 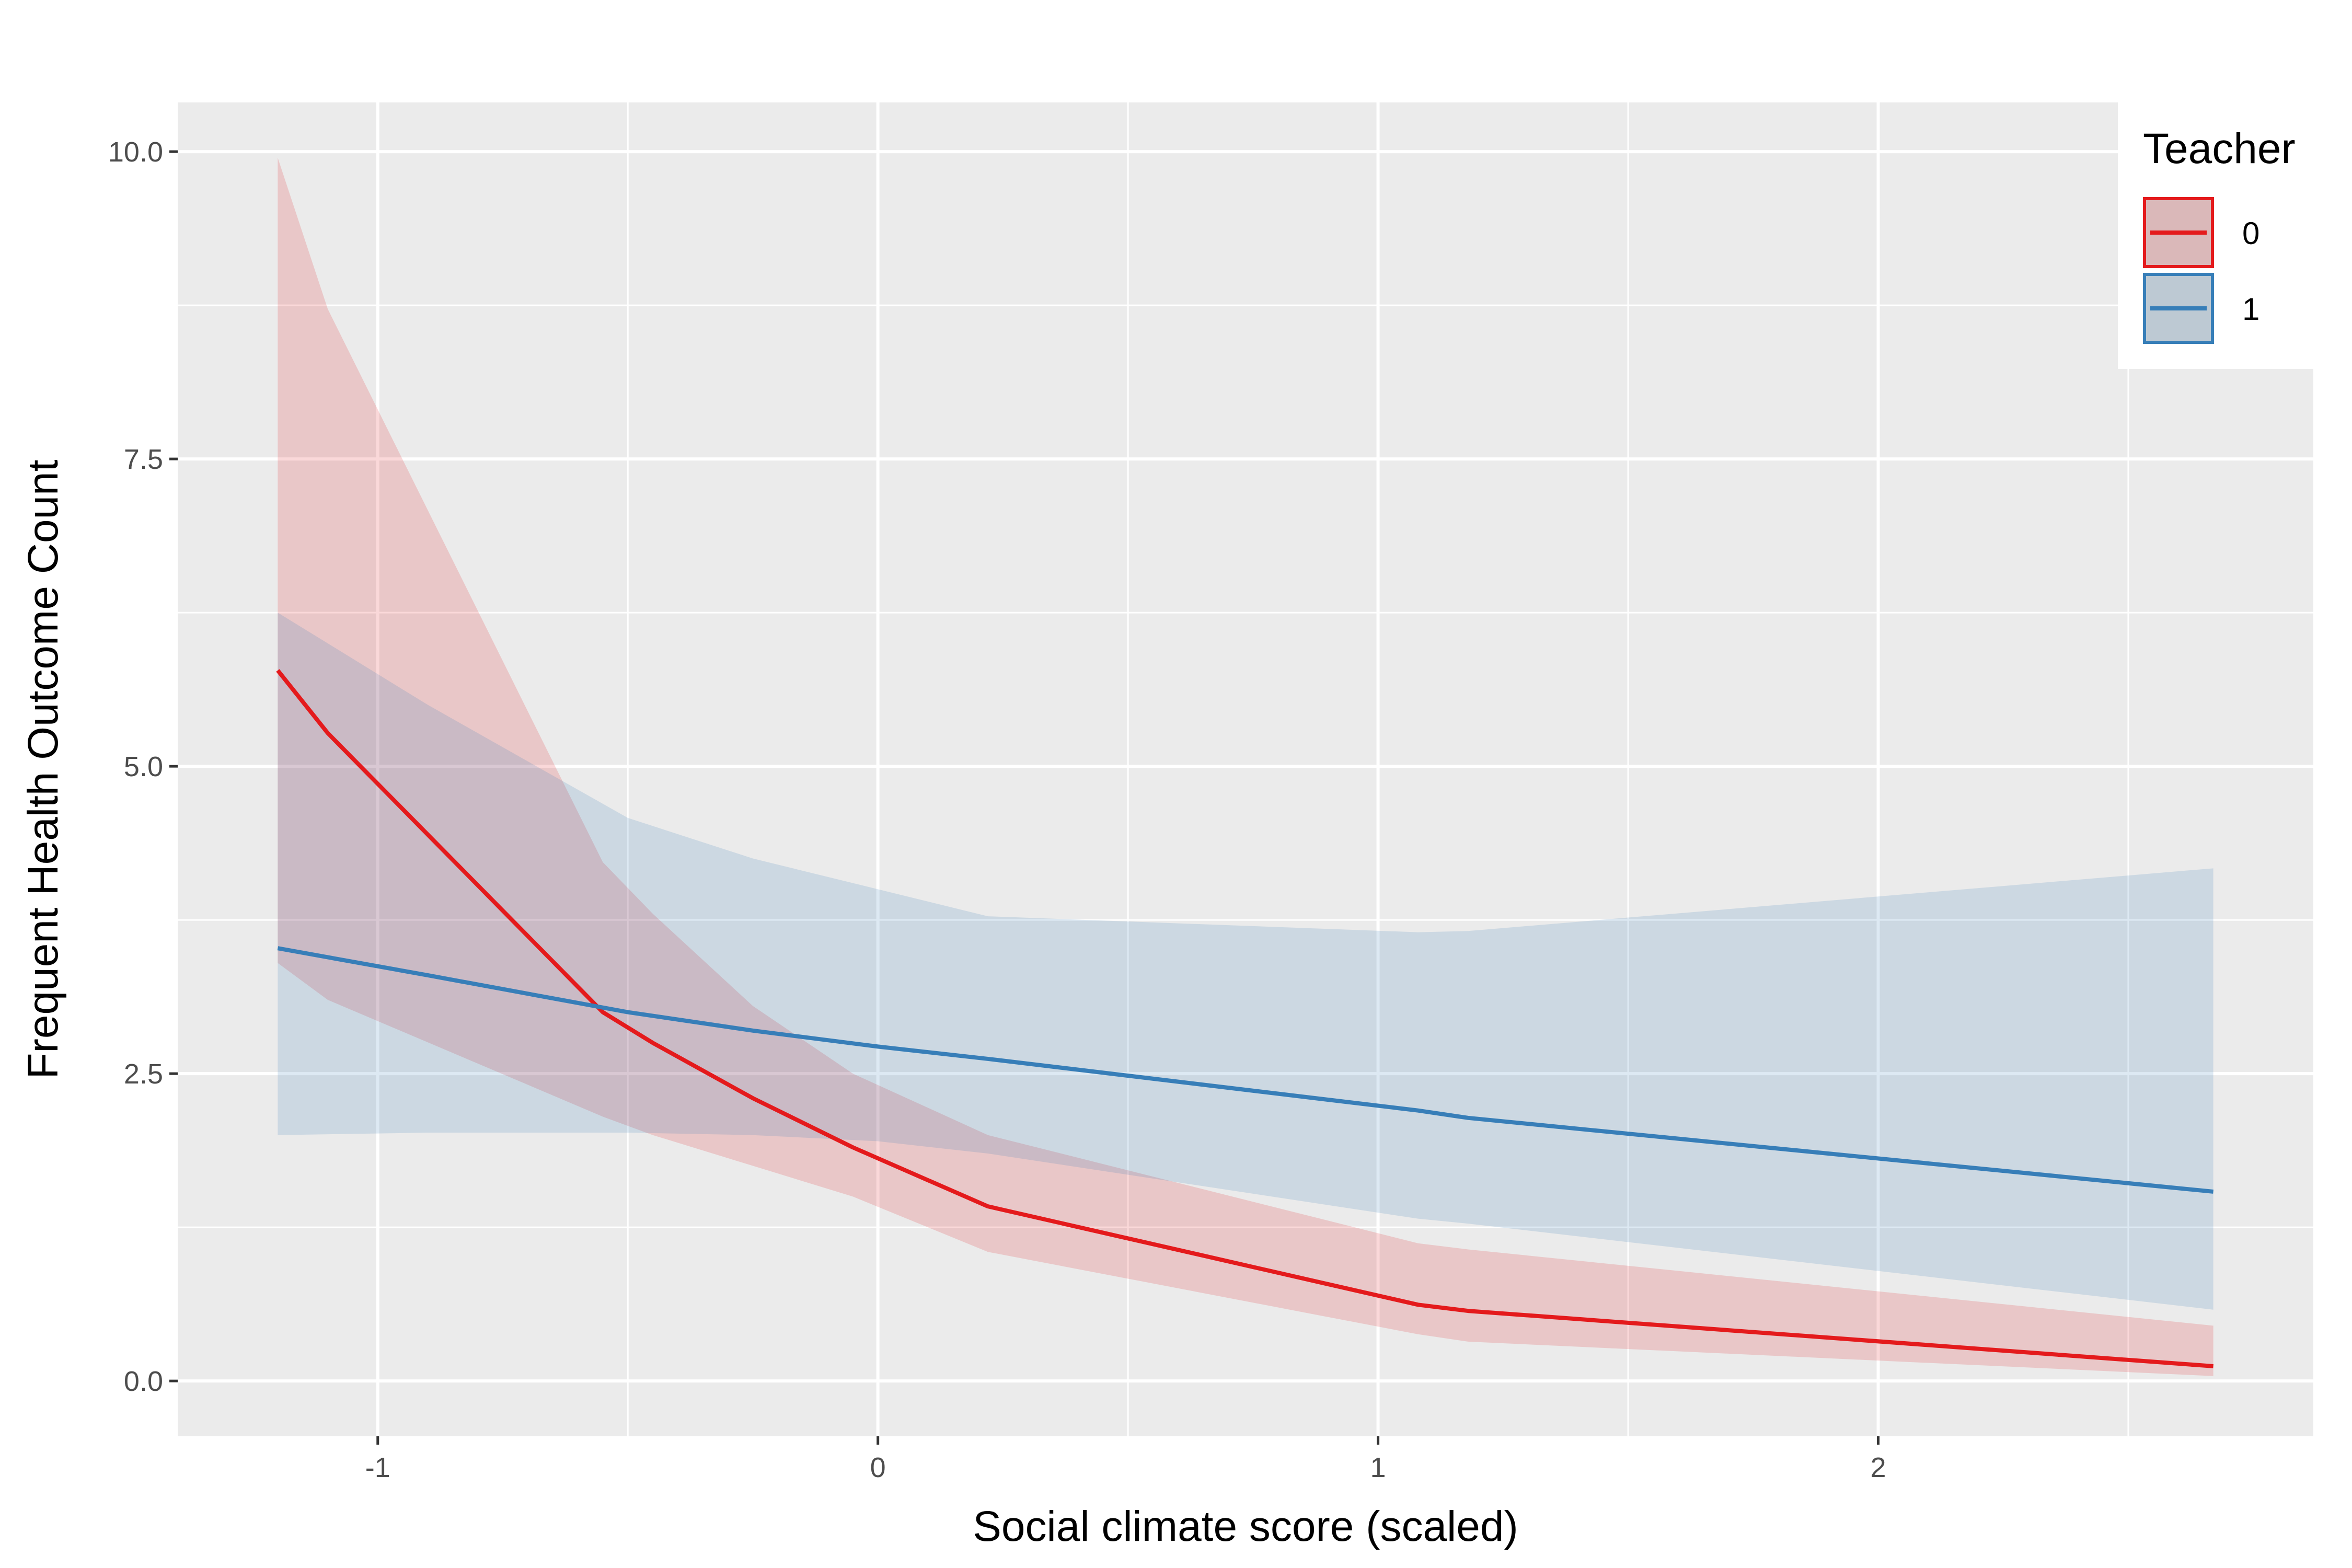 What do you see at coordinates (2250, 233) in the screenshot?
I see `legend-label-0: 0` at bounding box center [2250, 233].